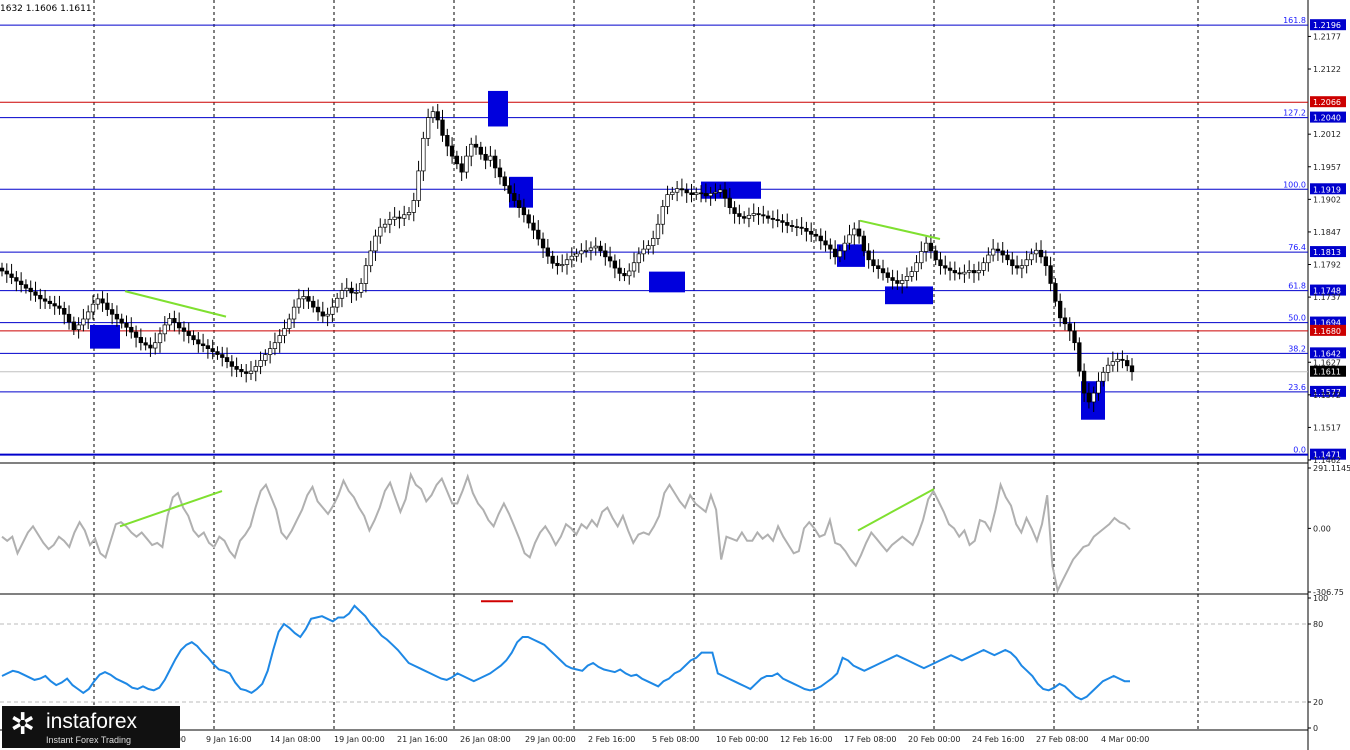 The image size is (1350, 750). Describe the element at coordinates (23, 724) in the screenshot. I see `instaforex-mark-icon: ✲` at that location.